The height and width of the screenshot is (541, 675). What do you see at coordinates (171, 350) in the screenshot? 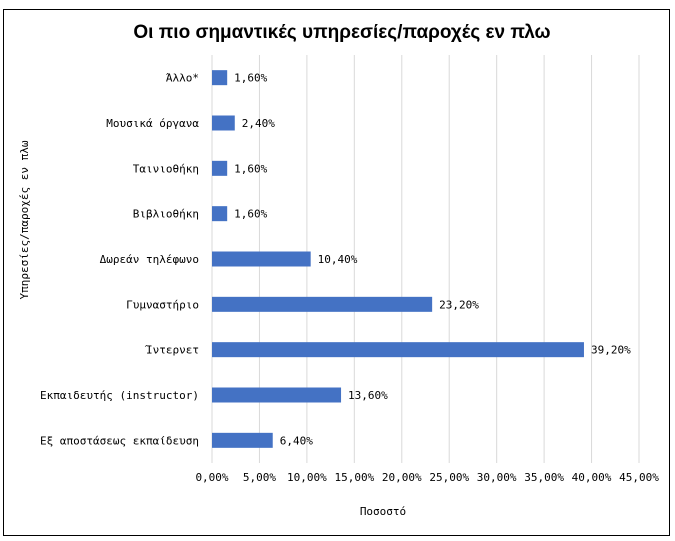
I see `category-label: Ίντερνετ` at bounding box center [171, 350].